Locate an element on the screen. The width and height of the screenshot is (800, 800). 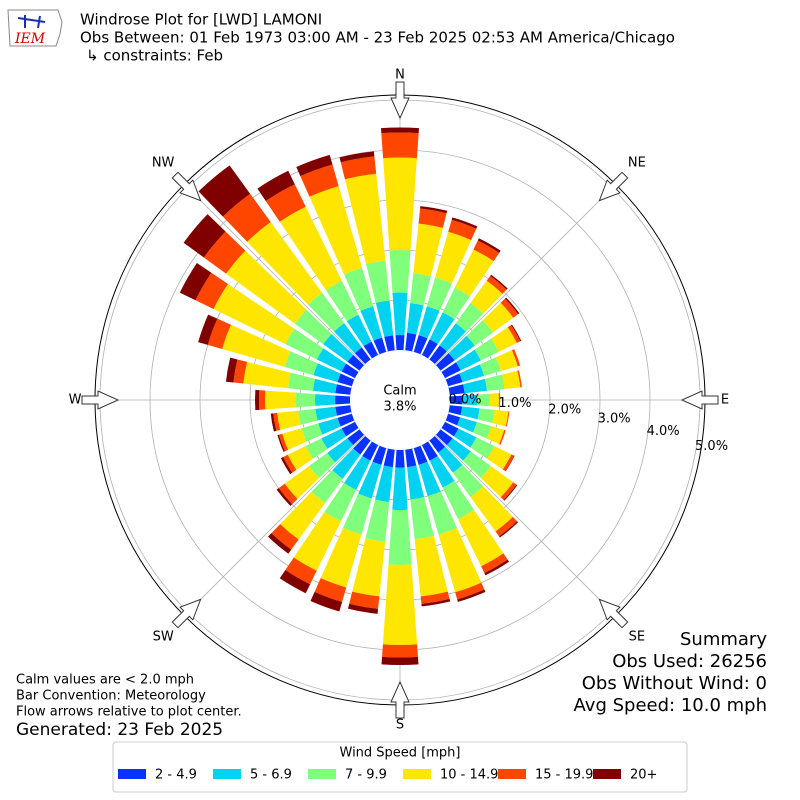
legend-label: 20+ is located at coordinates (643, 775).